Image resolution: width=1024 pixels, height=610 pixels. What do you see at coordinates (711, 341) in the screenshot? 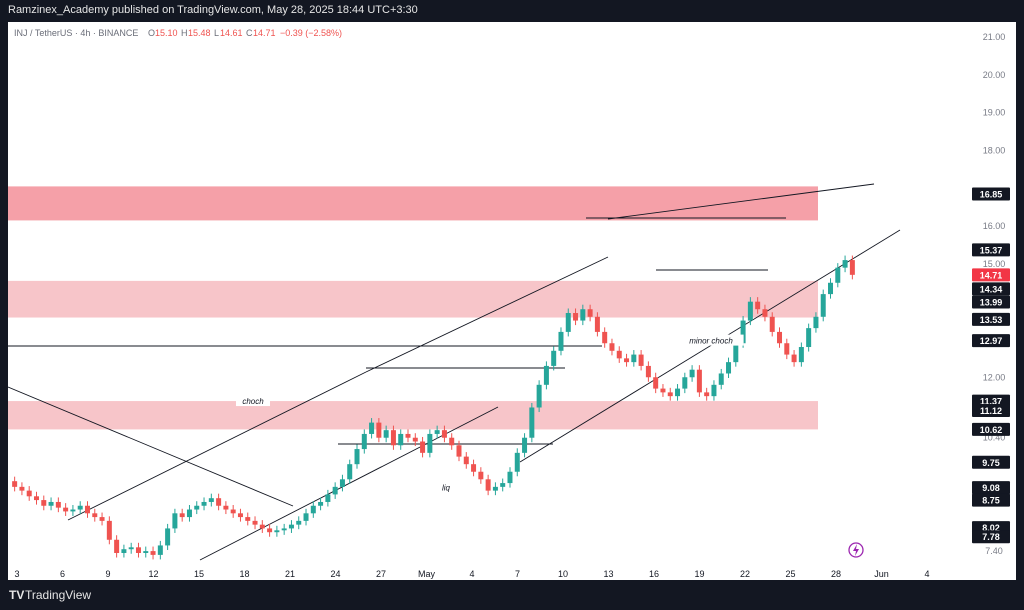
I see `annotation-minor-choch: minor choch` at bounding box center [711, 341].